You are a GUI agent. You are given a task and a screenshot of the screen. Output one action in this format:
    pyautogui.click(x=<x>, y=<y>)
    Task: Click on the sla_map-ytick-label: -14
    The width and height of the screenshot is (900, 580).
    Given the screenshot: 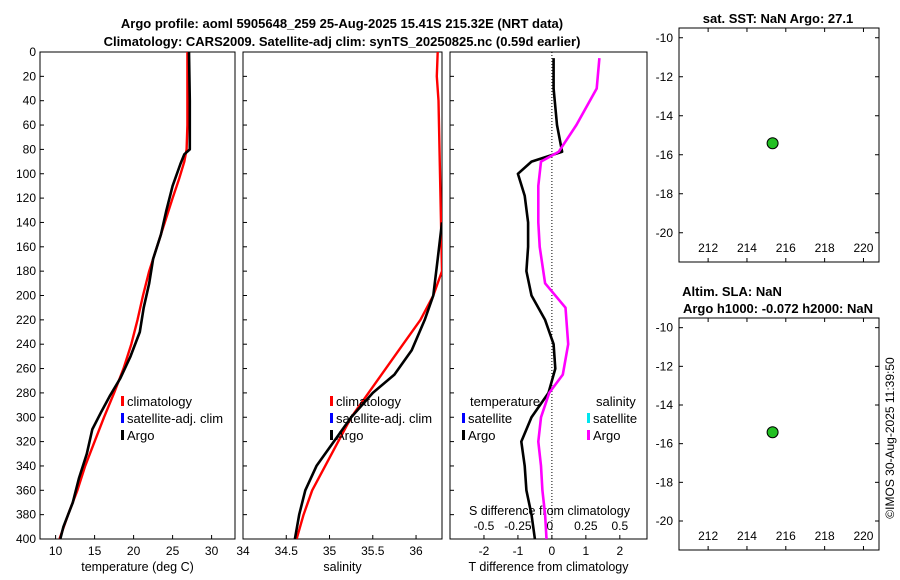 What is the action you would take?
    pyautogui.click(x=665, y=405)
    